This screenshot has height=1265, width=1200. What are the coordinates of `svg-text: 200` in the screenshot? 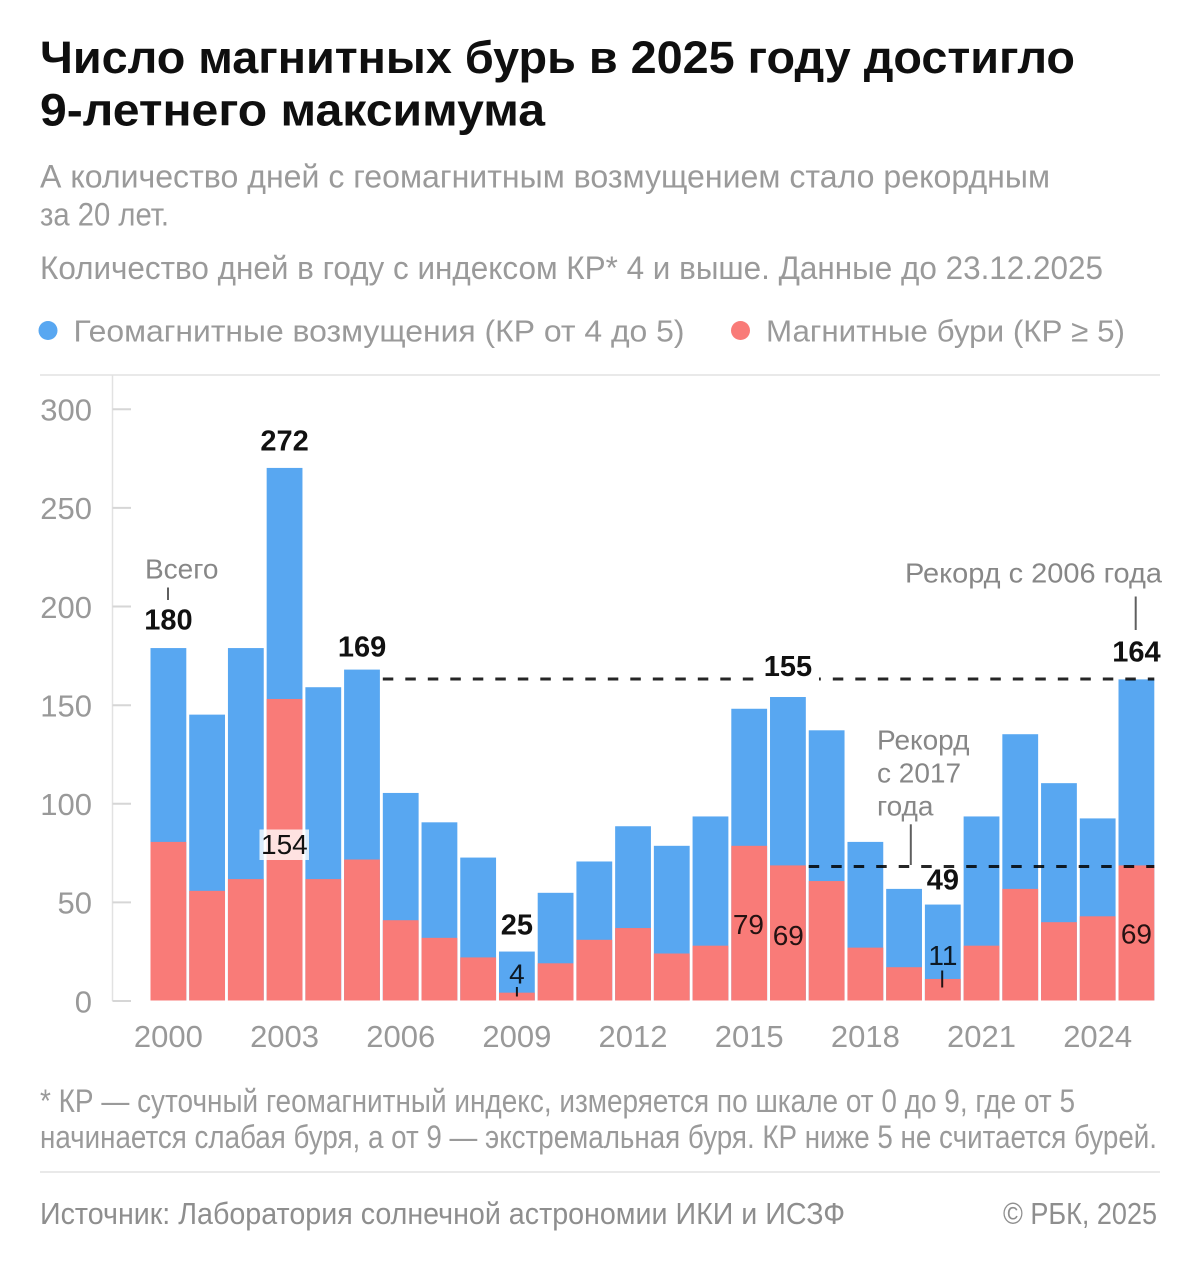 It's located at (66, 607).